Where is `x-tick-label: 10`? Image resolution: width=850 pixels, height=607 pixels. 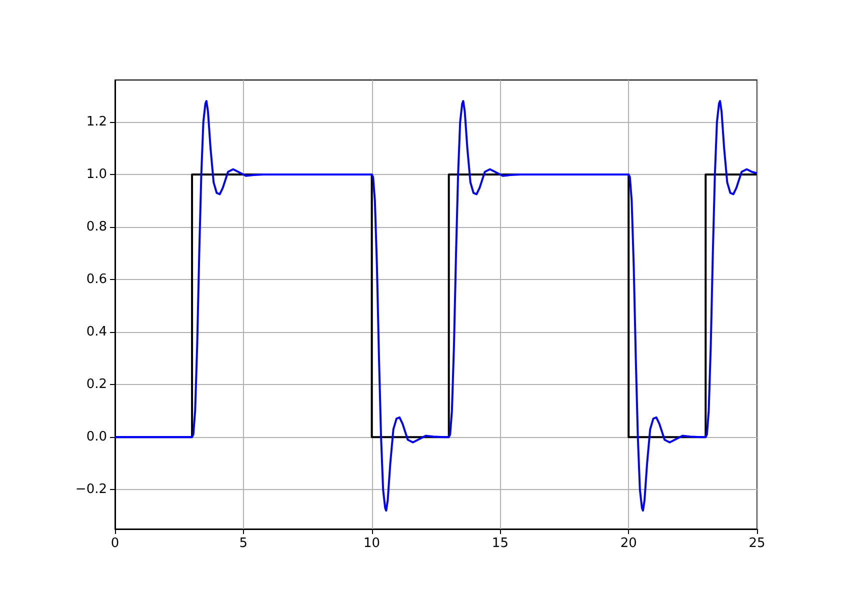 x-tick-label: 10 is located at coordinates (372, 543).